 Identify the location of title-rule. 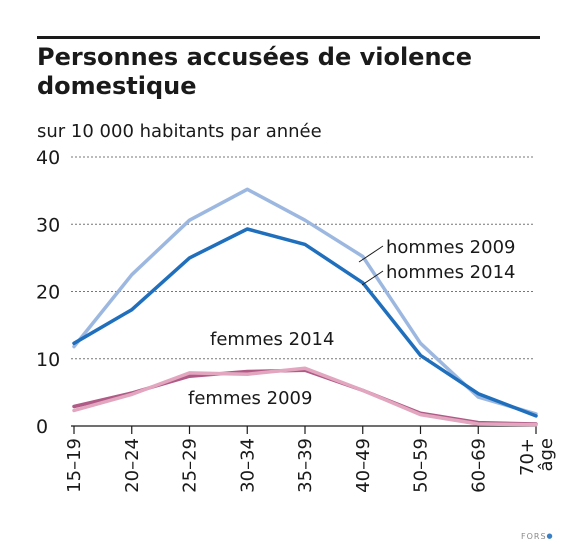
(288, 37).